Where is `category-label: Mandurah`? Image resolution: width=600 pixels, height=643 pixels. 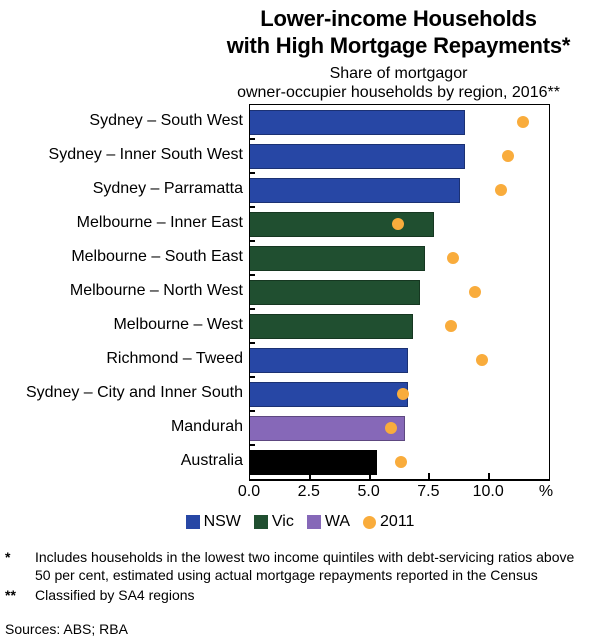 category-label: Mandurah is located at coordinates (206, 426).